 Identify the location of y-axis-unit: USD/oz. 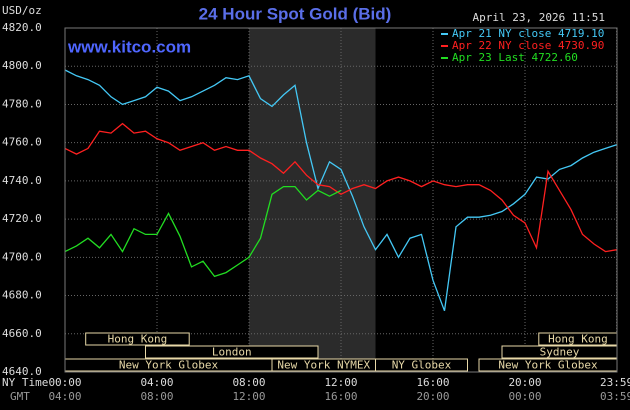
(22, 10).